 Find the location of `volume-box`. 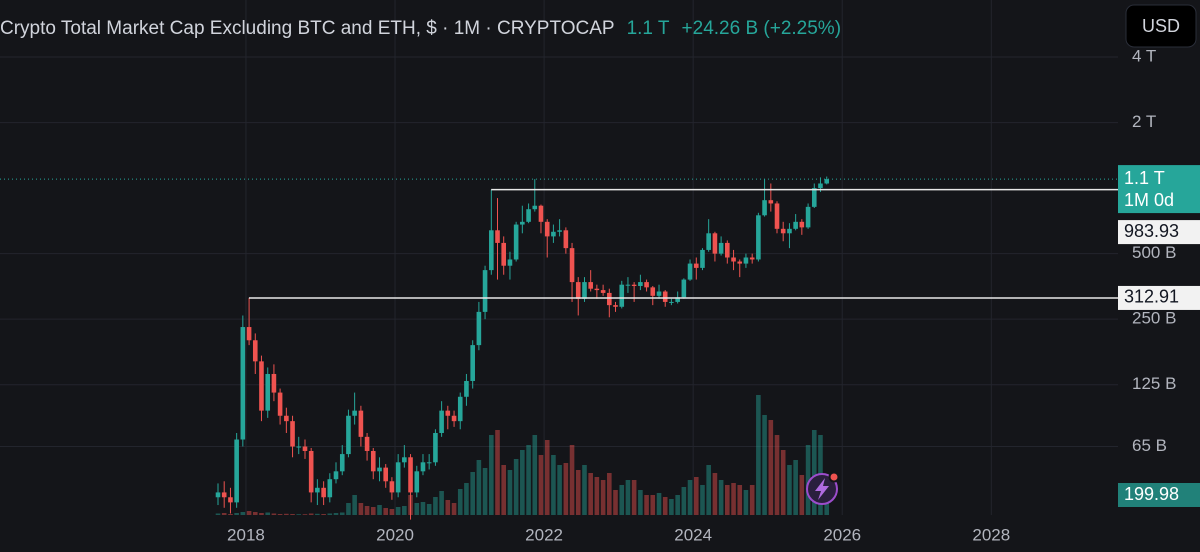

volume-box is located at coordinates (1159, 495).